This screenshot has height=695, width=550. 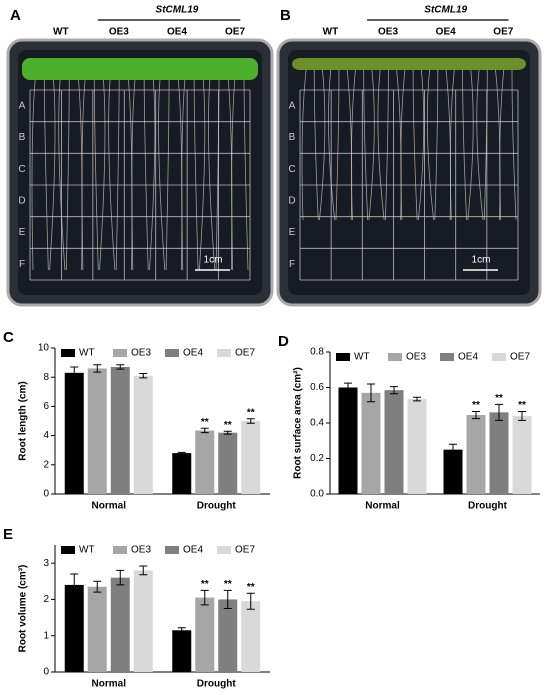 What do you see at coordinates (291, 169) in the screenshot?
I see `row-label: C` at bounding box center [291, 169].